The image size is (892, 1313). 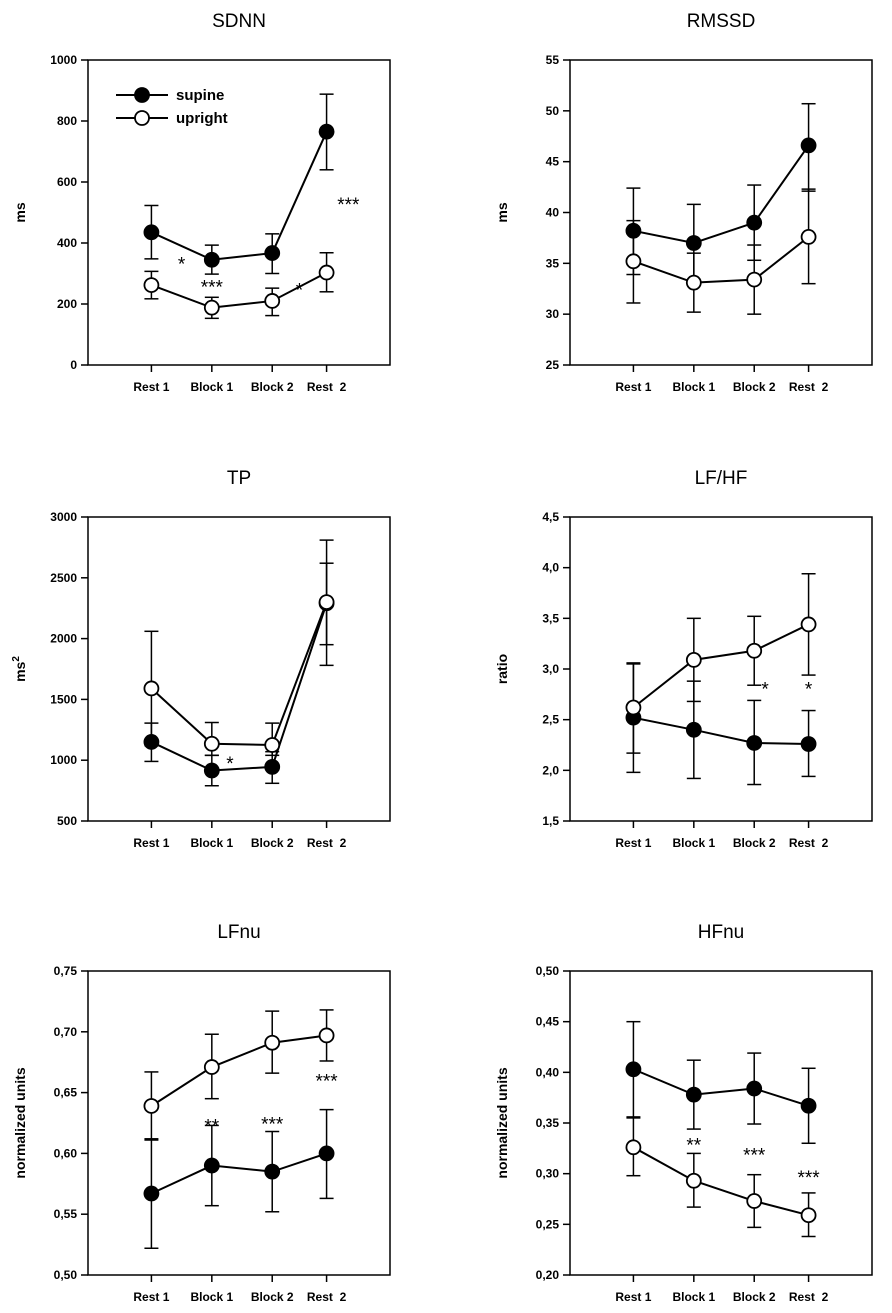 What do you see at coordinates (553, 263) in the screenshot?
I see `y-tick-label: 35` at bounding box center [553, 263].